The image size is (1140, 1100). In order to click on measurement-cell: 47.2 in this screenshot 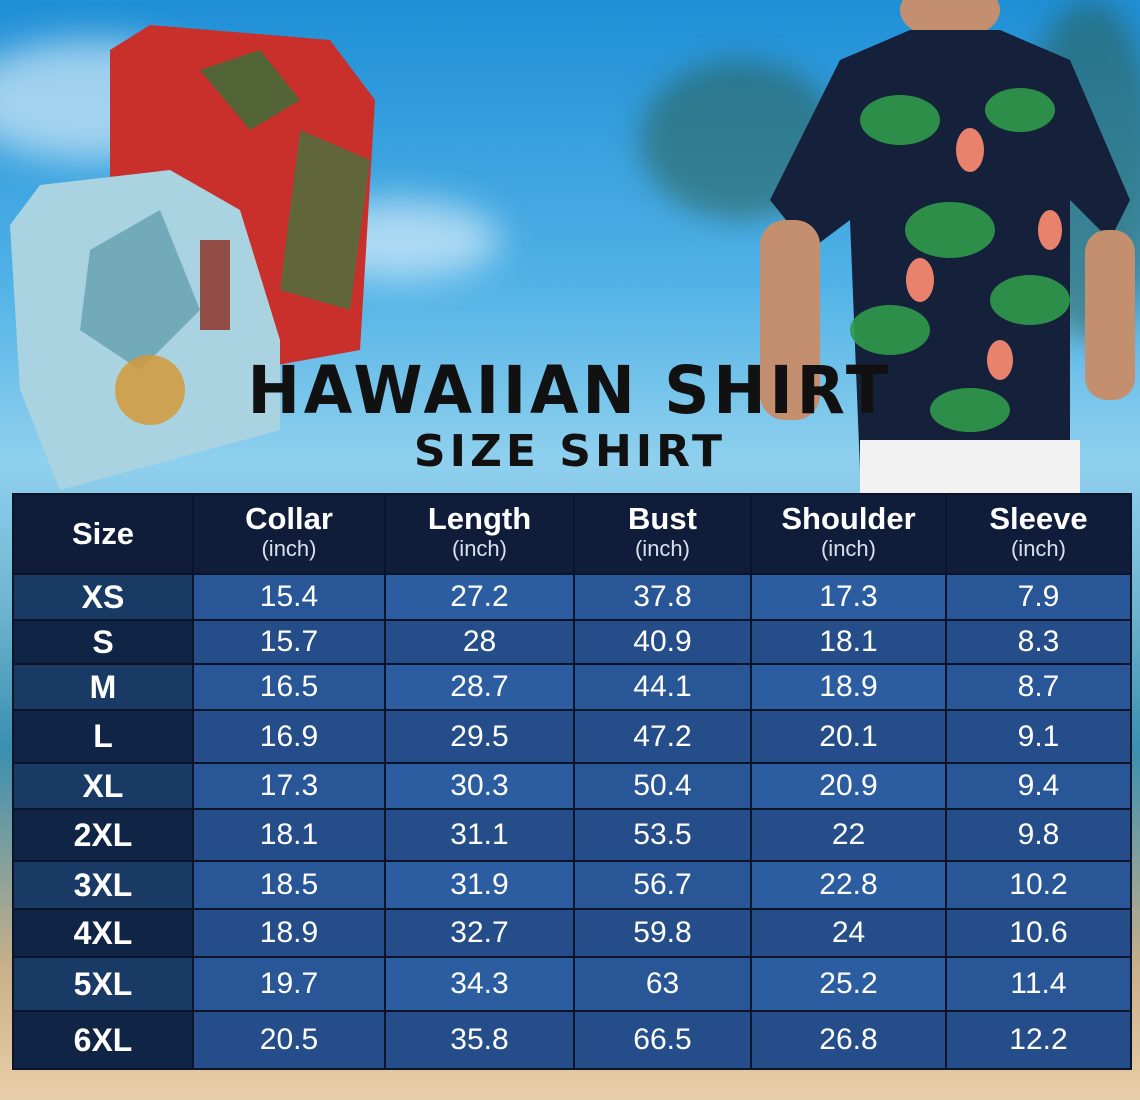, I will do `click(662, 736)`.